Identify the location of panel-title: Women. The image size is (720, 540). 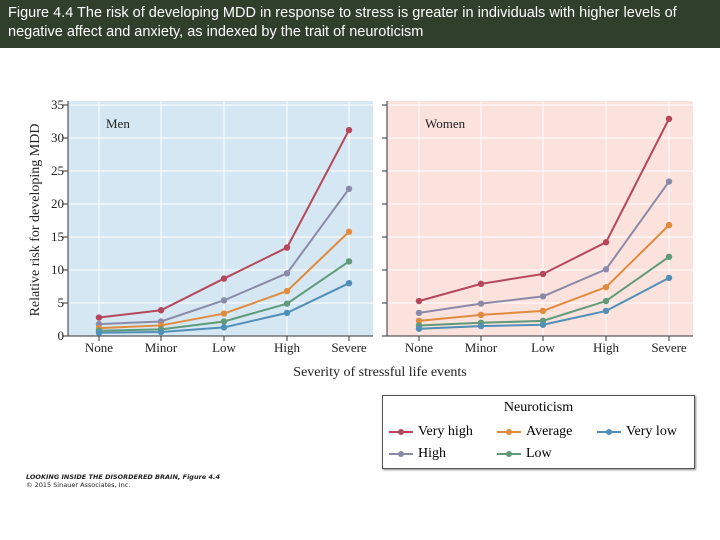
(445, 123).